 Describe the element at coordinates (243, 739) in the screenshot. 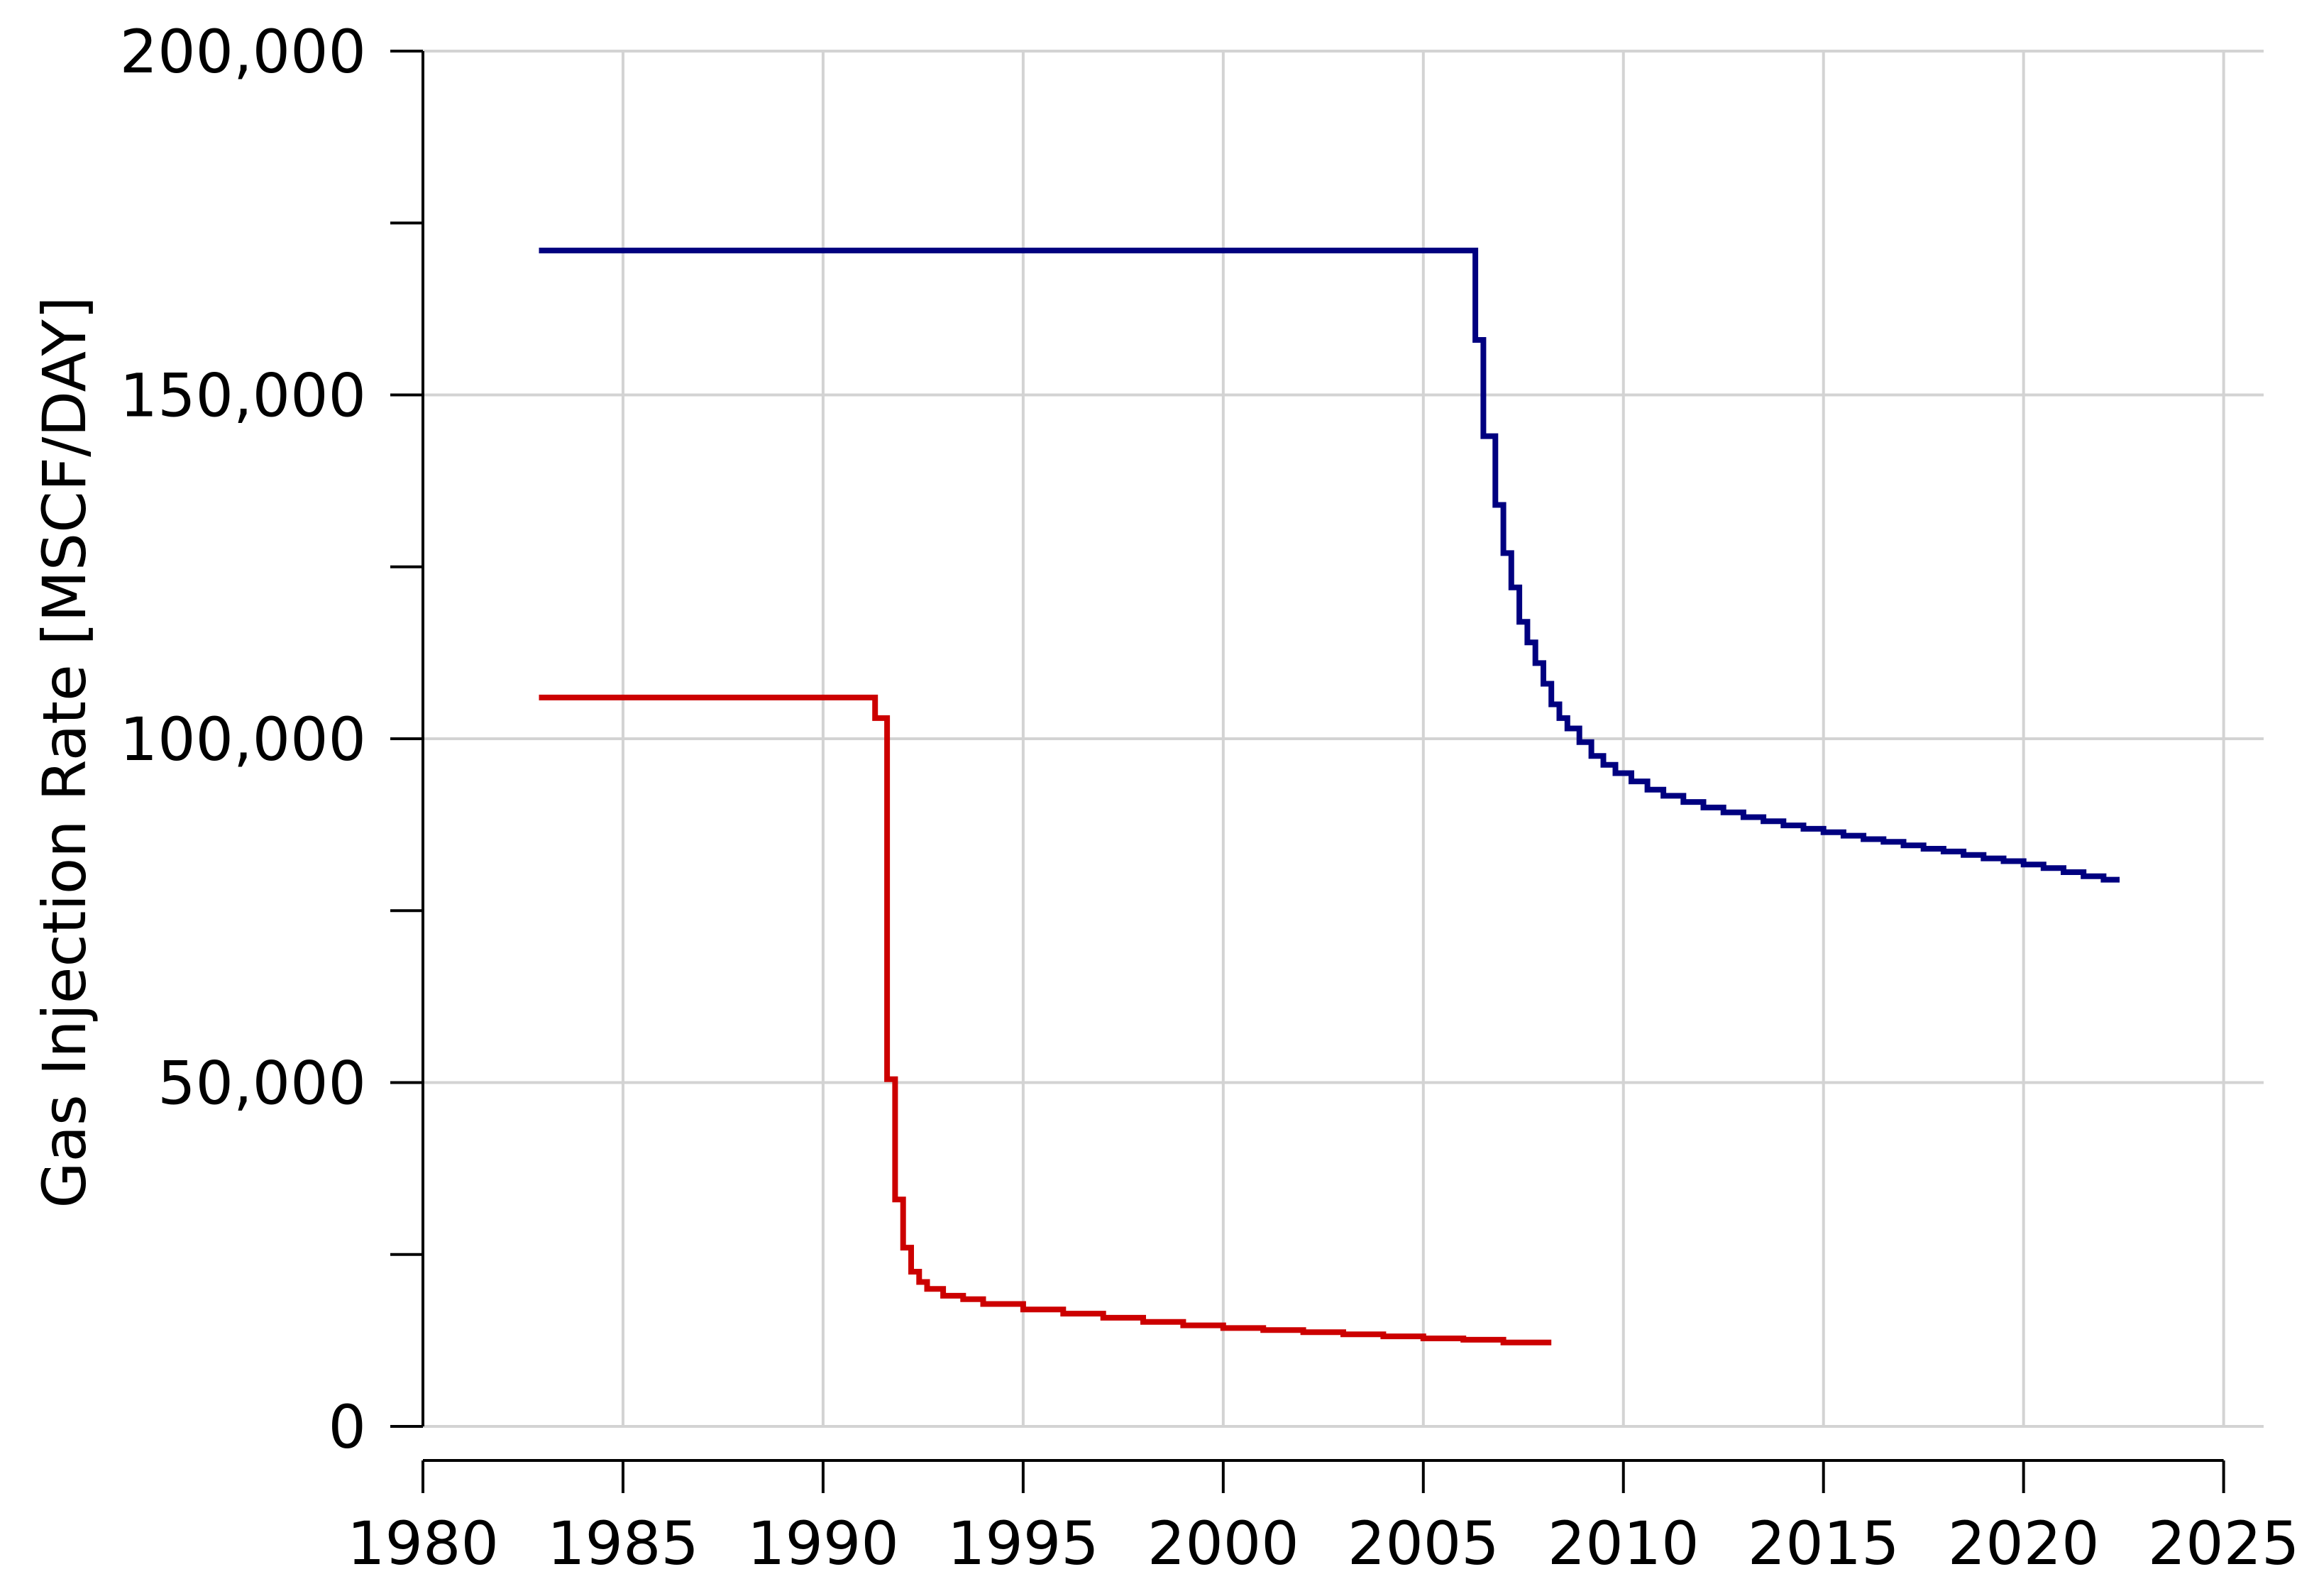

I see `y-tick-label: 100,000` at that location.